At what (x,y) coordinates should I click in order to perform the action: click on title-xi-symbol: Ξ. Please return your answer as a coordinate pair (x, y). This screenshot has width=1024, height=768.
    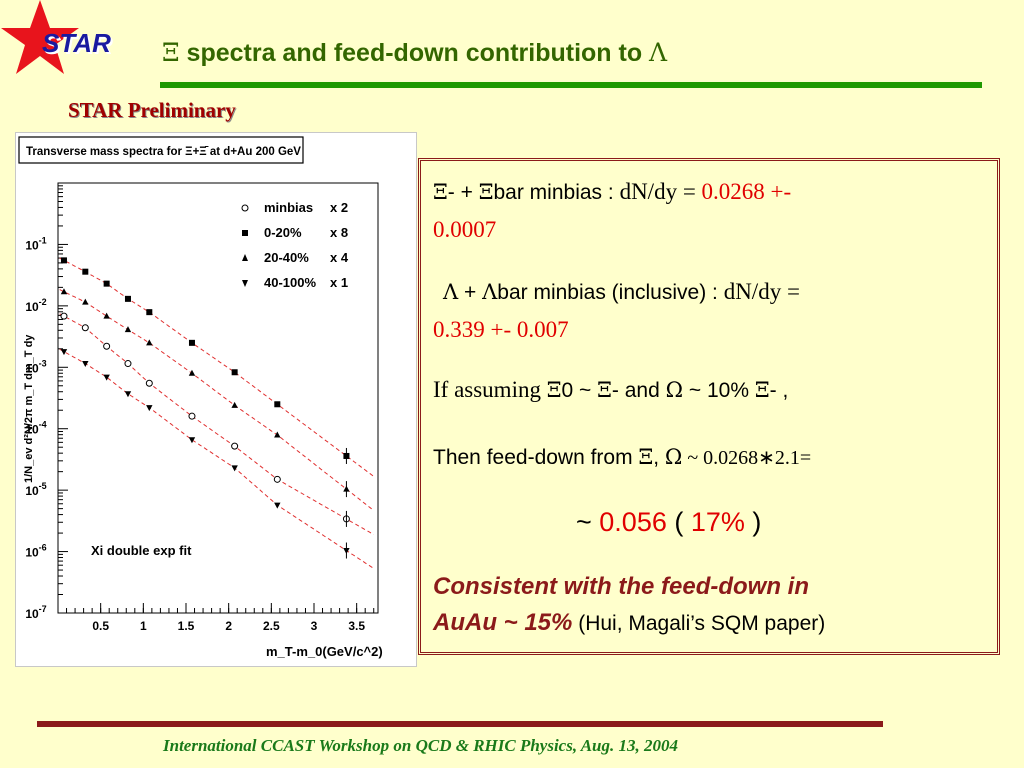
    Looking at the image, I should click on (171, 52).